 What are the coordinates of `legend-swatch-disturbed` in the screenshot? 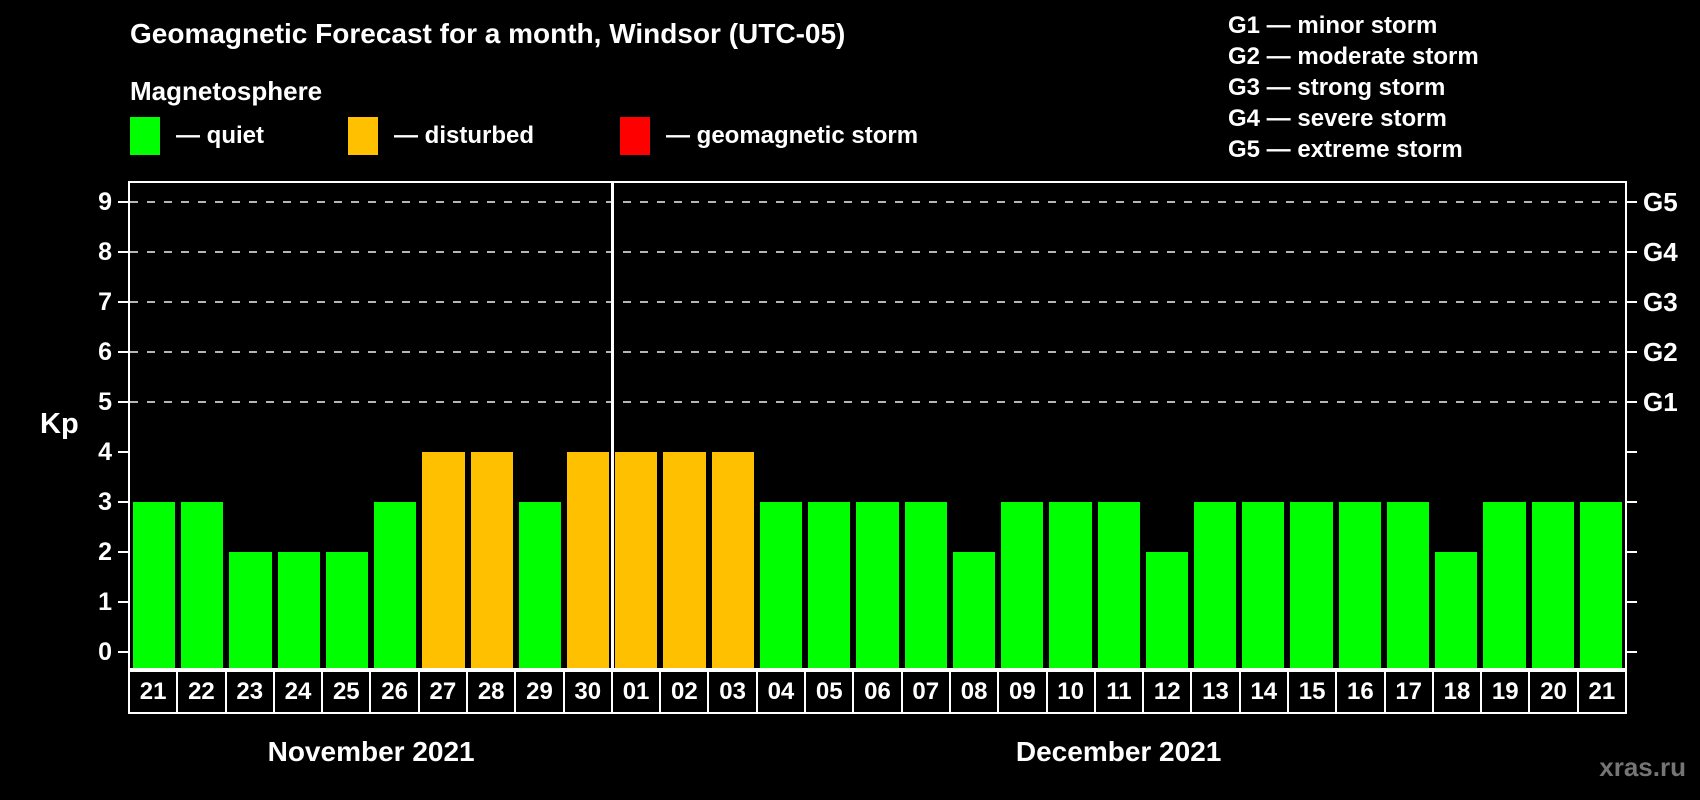 It's located at (363, 136).